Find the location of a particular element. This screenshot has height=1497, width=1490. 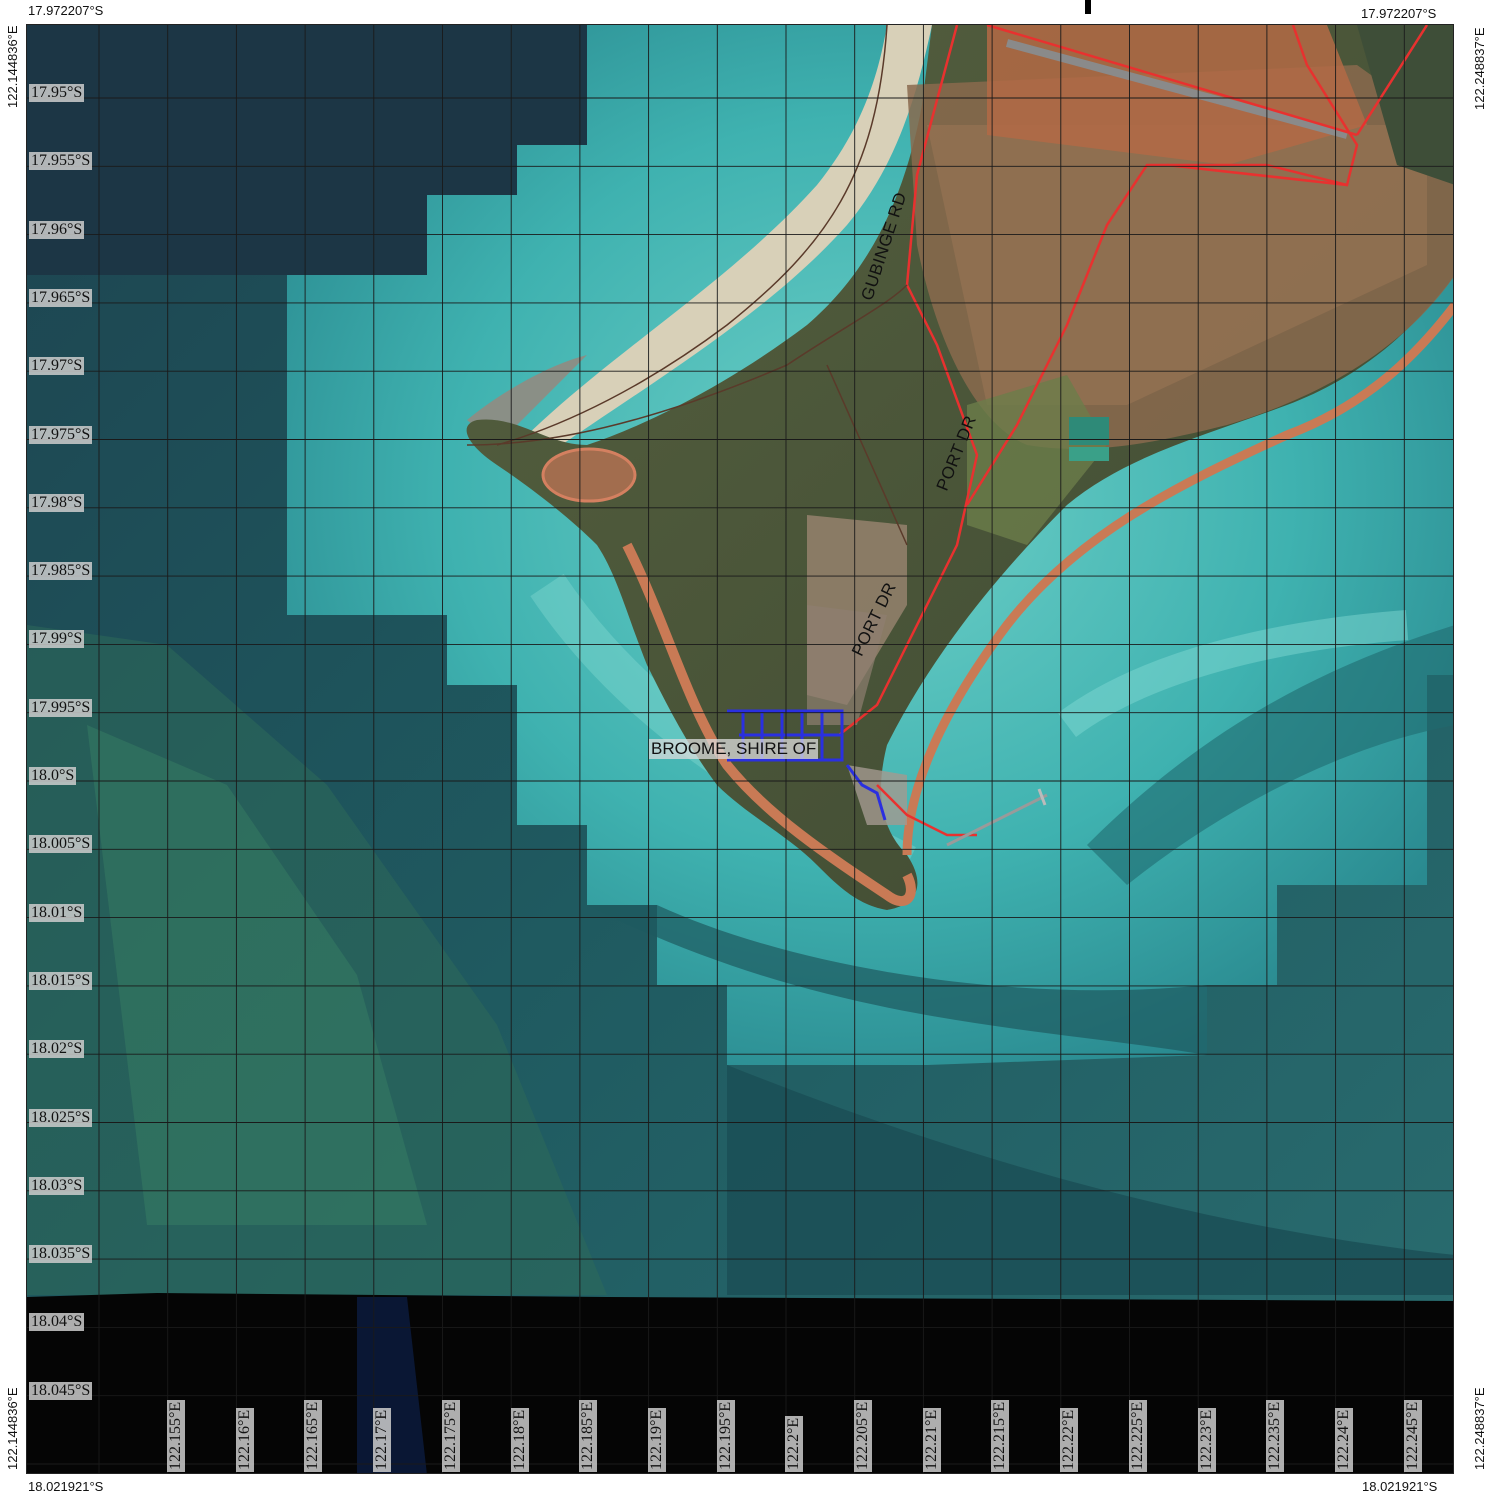

beach is located at coordinates (724, 240).